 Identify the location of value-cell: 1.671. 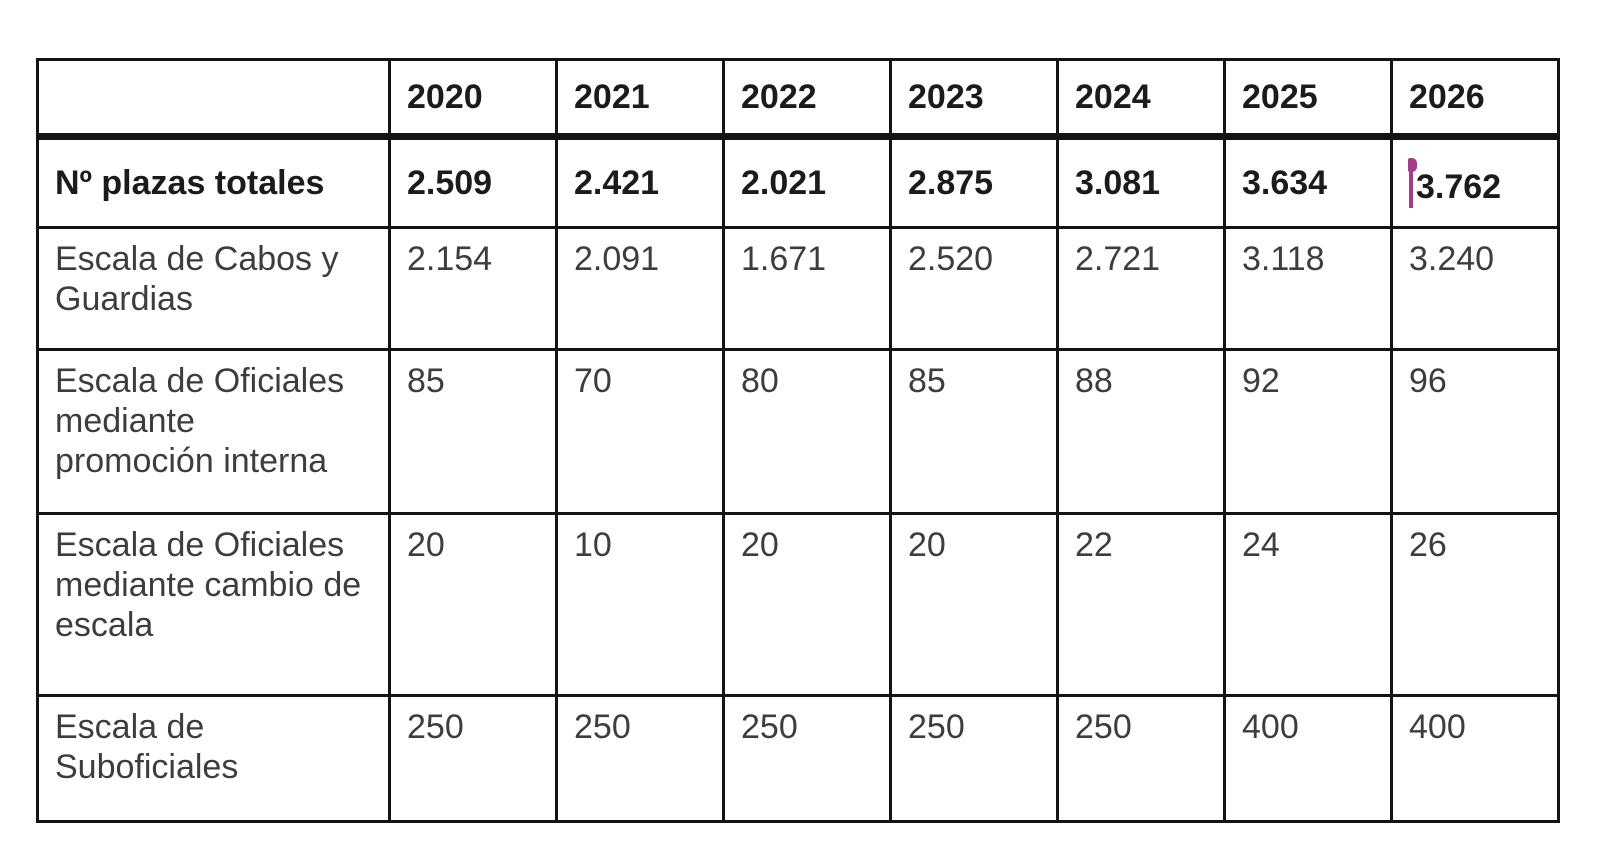
(807, 288).